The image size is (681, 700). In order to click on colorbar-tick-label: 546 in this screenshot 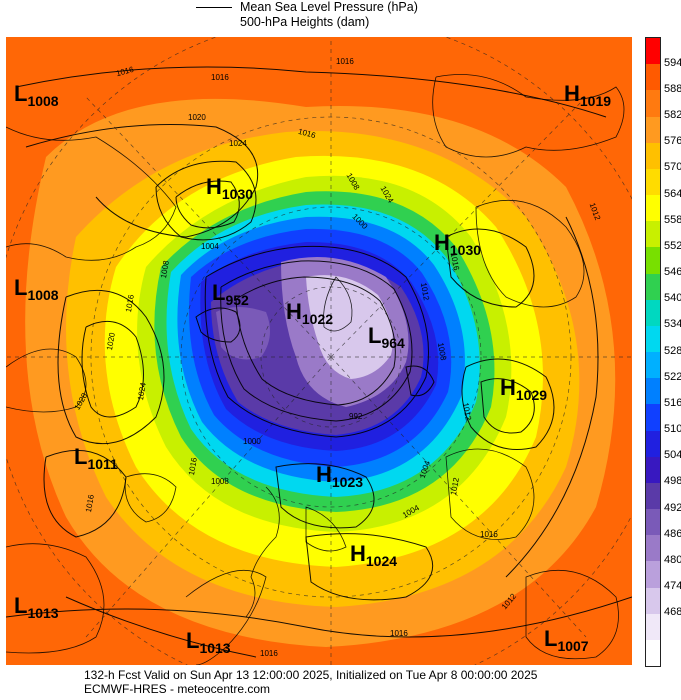, I will do `click(672, 272)`.